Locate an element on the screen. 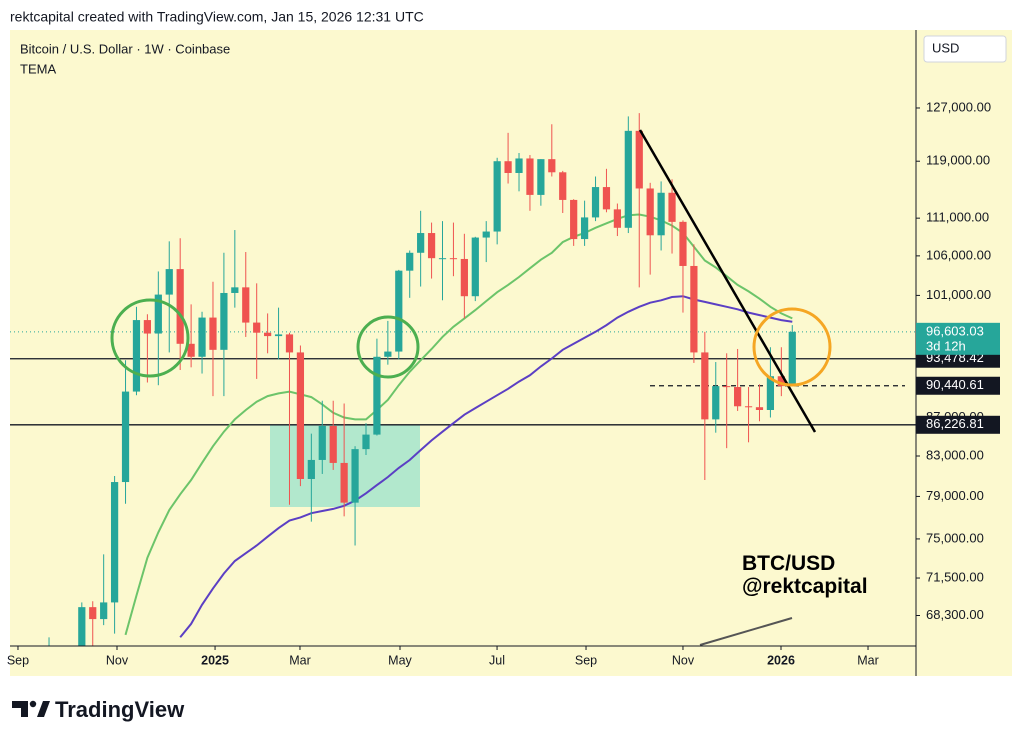  footer-logo is located at coordinates (31, 708).